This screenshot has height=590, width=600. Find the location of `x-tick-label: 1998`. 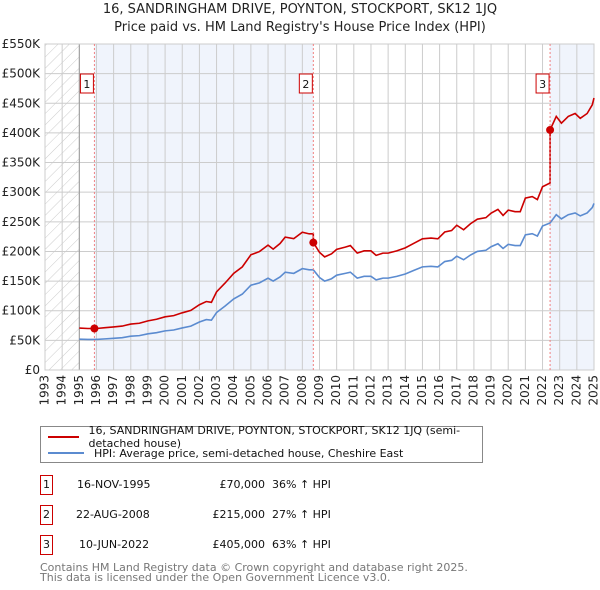

x-tick-label: 1998 is located at coordinates (130, 390).